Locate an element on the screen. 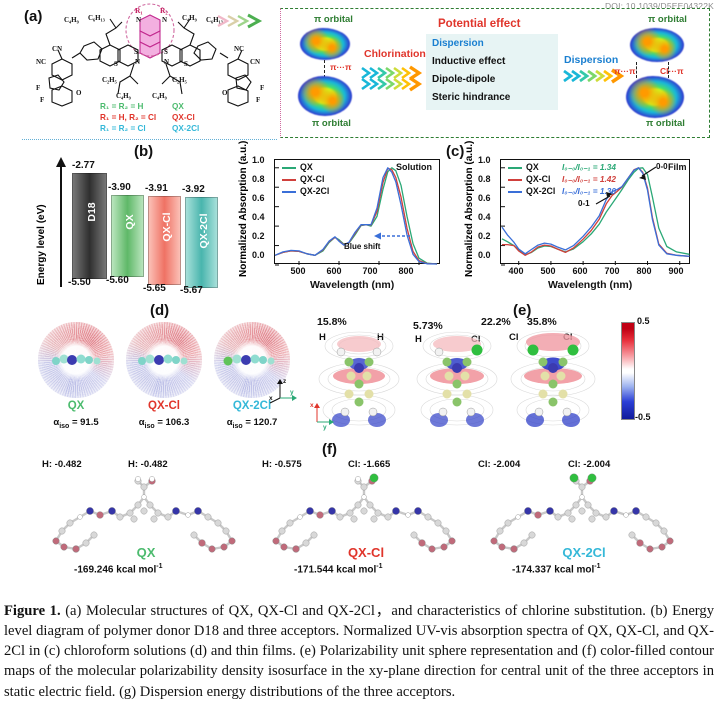 This screenshot has width=720, height=719. alpha-sub-qx: iso is located at coordinates (64, 426).